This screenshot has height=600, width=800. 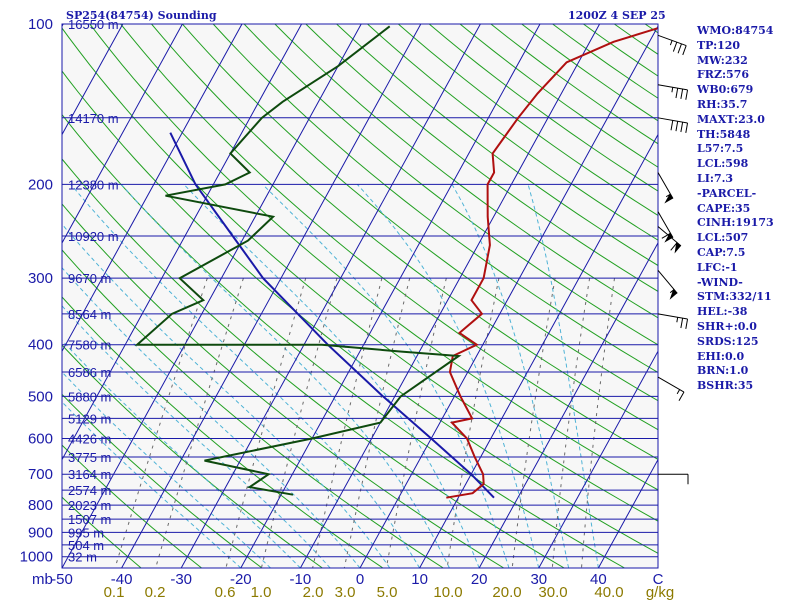 What do you see at coordinates (261, 592) in the screenshot?
I see `mixing-ratio-label: 1.0` at bounding box center [261, 592].